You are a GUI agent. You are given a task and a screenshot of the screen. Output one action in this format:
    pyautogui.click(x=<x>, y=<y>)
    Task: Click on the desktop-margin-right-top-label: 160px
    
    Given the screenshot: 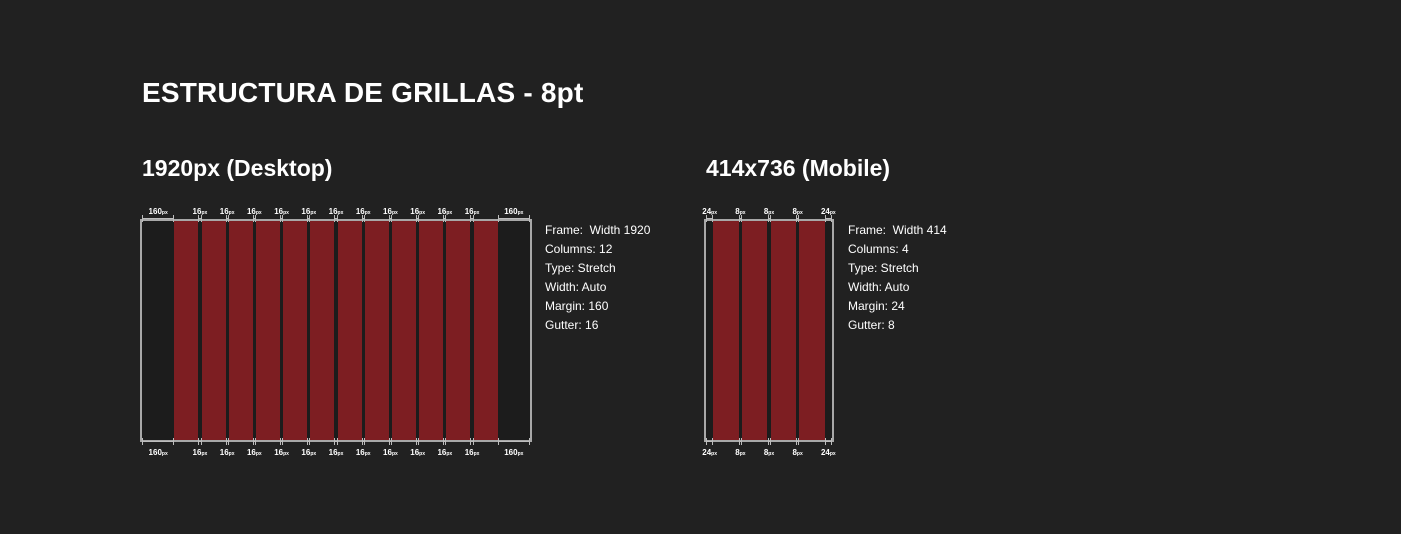 What is the action you would take?
    pyautogui.click(x=514, y=211)
    